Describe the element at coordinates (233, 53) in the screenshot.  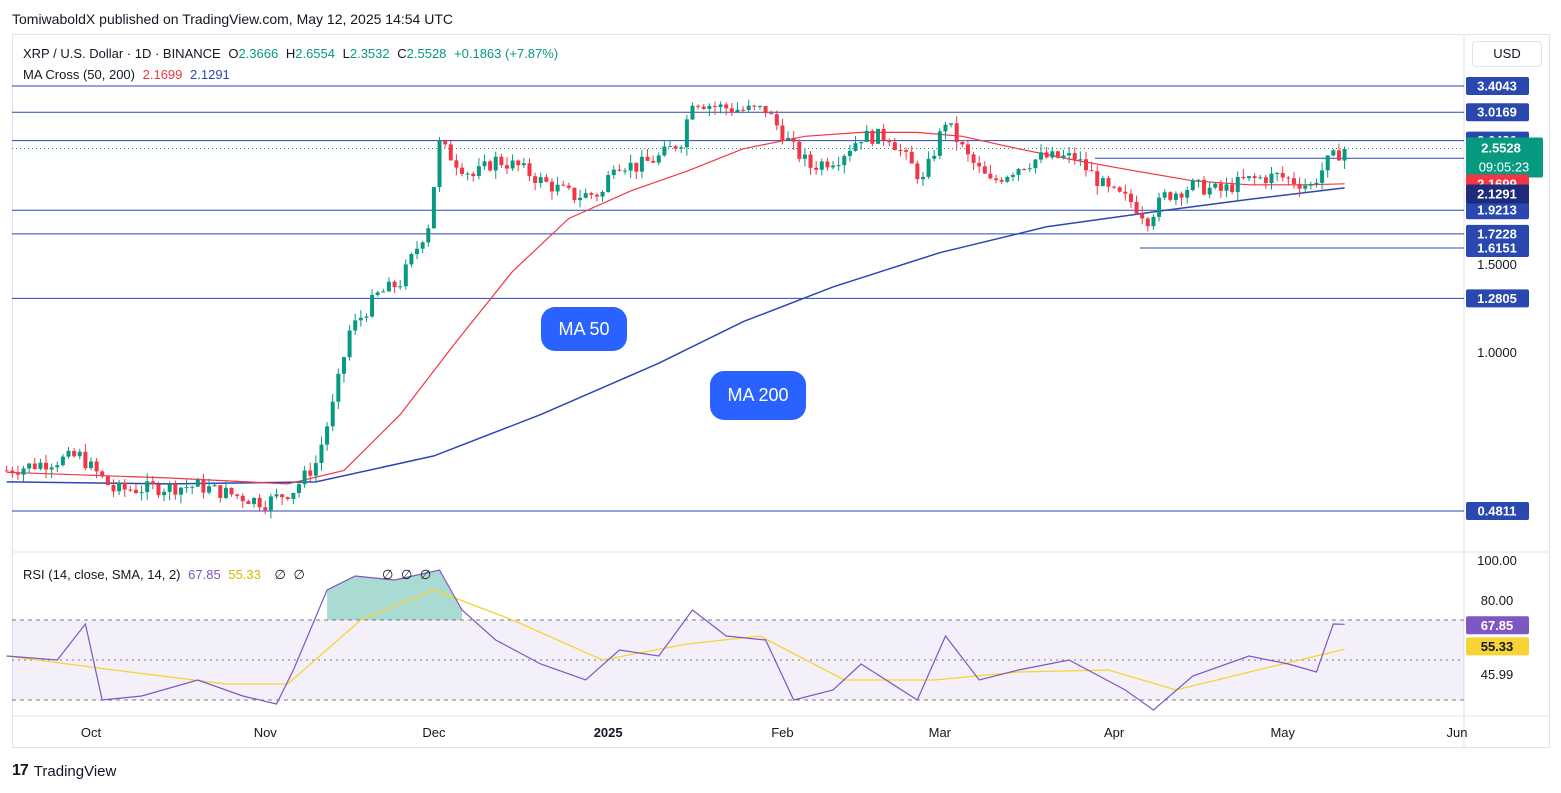
I see `open-label: O` at that location.